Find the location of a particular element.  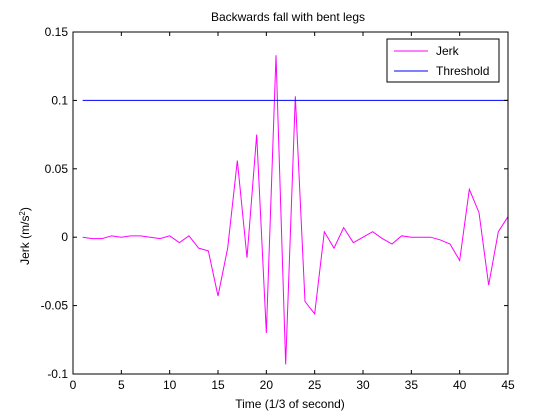

y-tick-label: 0.05 is located at coordinates (57, 169).